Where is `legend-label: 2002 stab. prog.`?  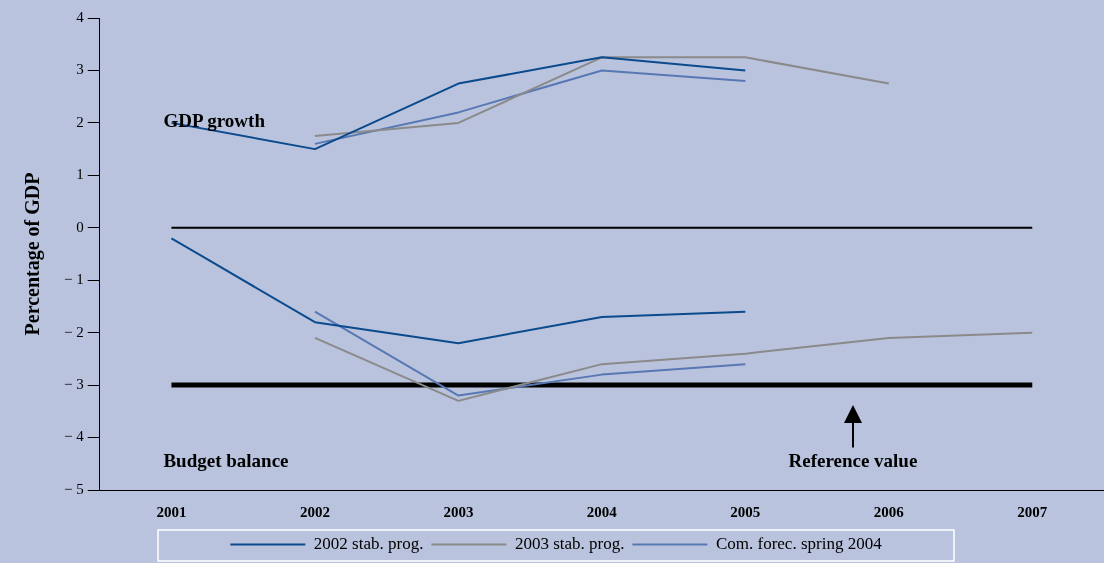 legend-label: 2002 stab. prog. is located at coordinates (368, 543).